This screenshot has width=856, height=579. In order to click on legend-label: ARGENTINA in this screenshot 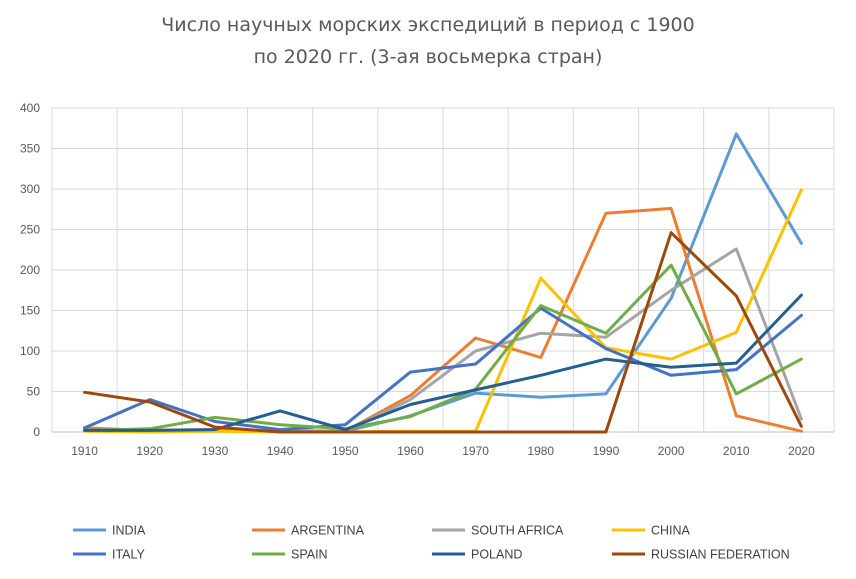, I will do `click(328, 531)`.